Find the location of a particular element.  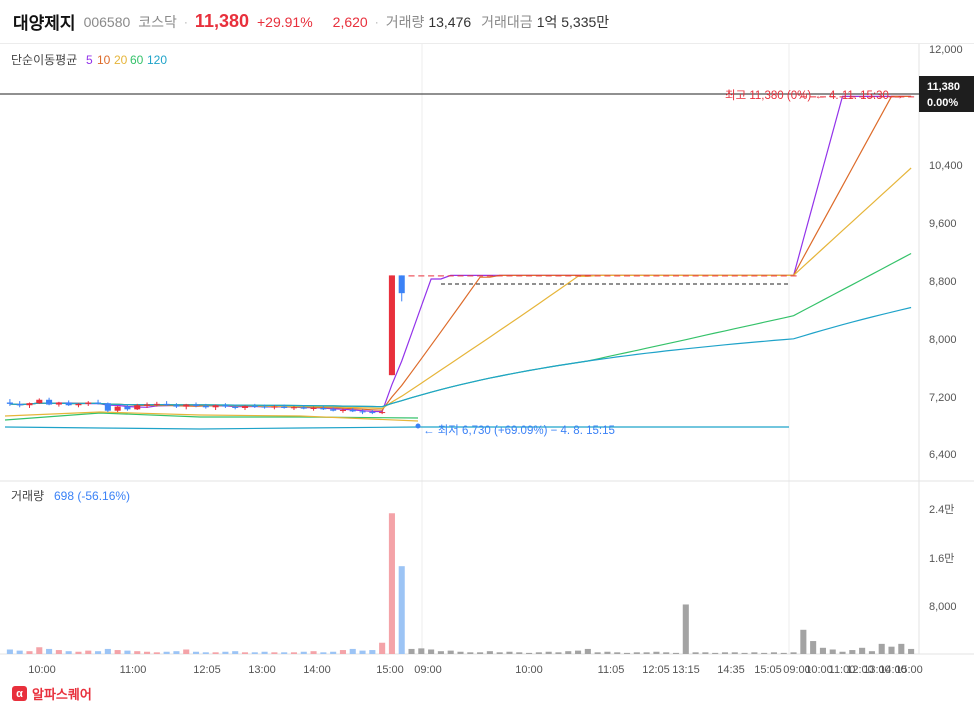

y-tick-label: 10,400 is located at coordinates (946, 166).